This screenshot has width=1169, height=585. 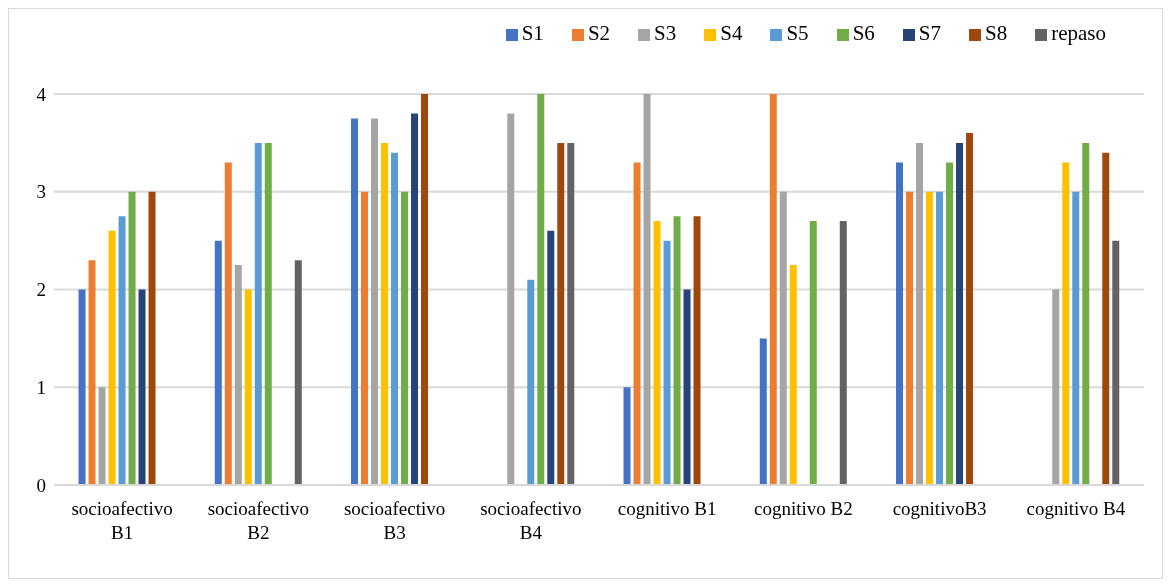 What do you see at coordinates (996, 33) in the screenshot?
I see `legend-label: S8` at bounding box center [996, 33].